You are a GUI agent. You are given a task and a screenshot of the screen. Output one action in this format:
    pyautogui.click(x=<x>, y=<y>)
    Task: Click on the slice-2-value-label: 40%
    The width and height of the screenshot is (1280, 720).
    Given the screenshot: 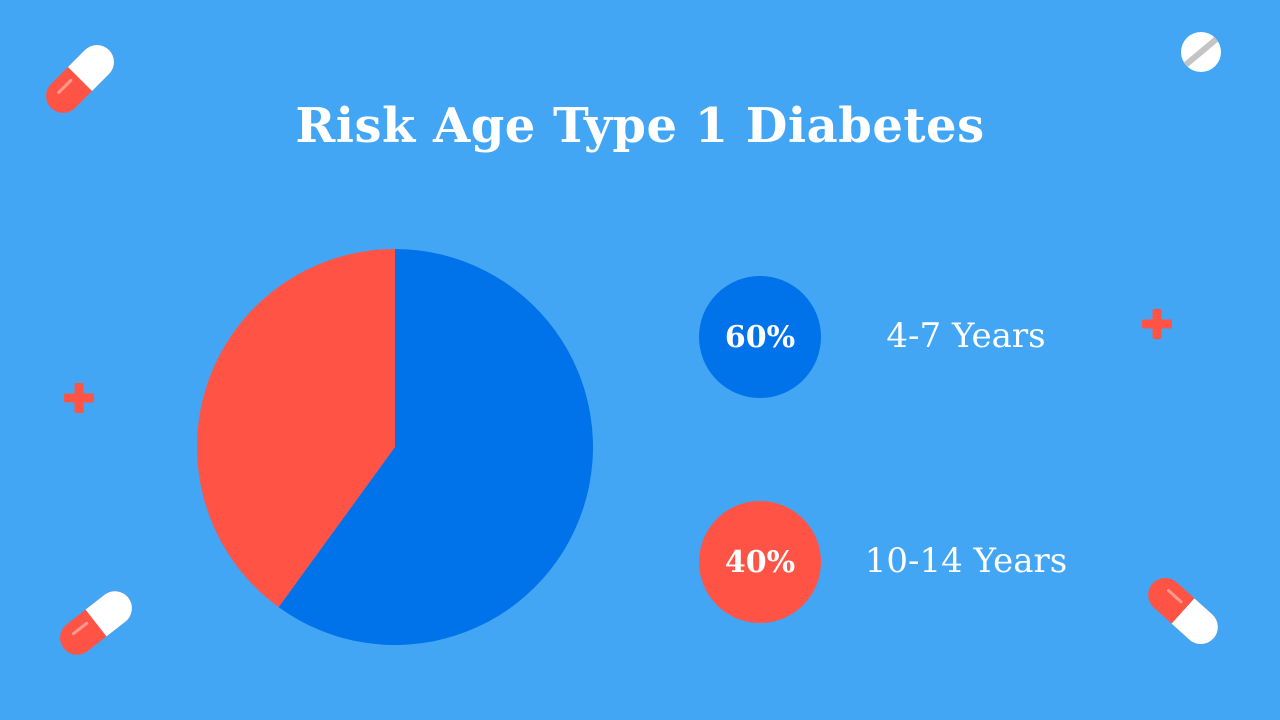 What is the action you would take?
    pyautogui.click(x=760, y=562)
    